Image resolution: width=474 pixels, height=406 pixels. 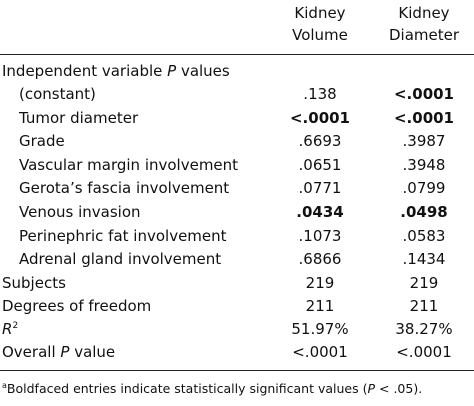 I want to click on table-row: Adrenal gland involvement .6866 .1434, so click(x=237, y=259).